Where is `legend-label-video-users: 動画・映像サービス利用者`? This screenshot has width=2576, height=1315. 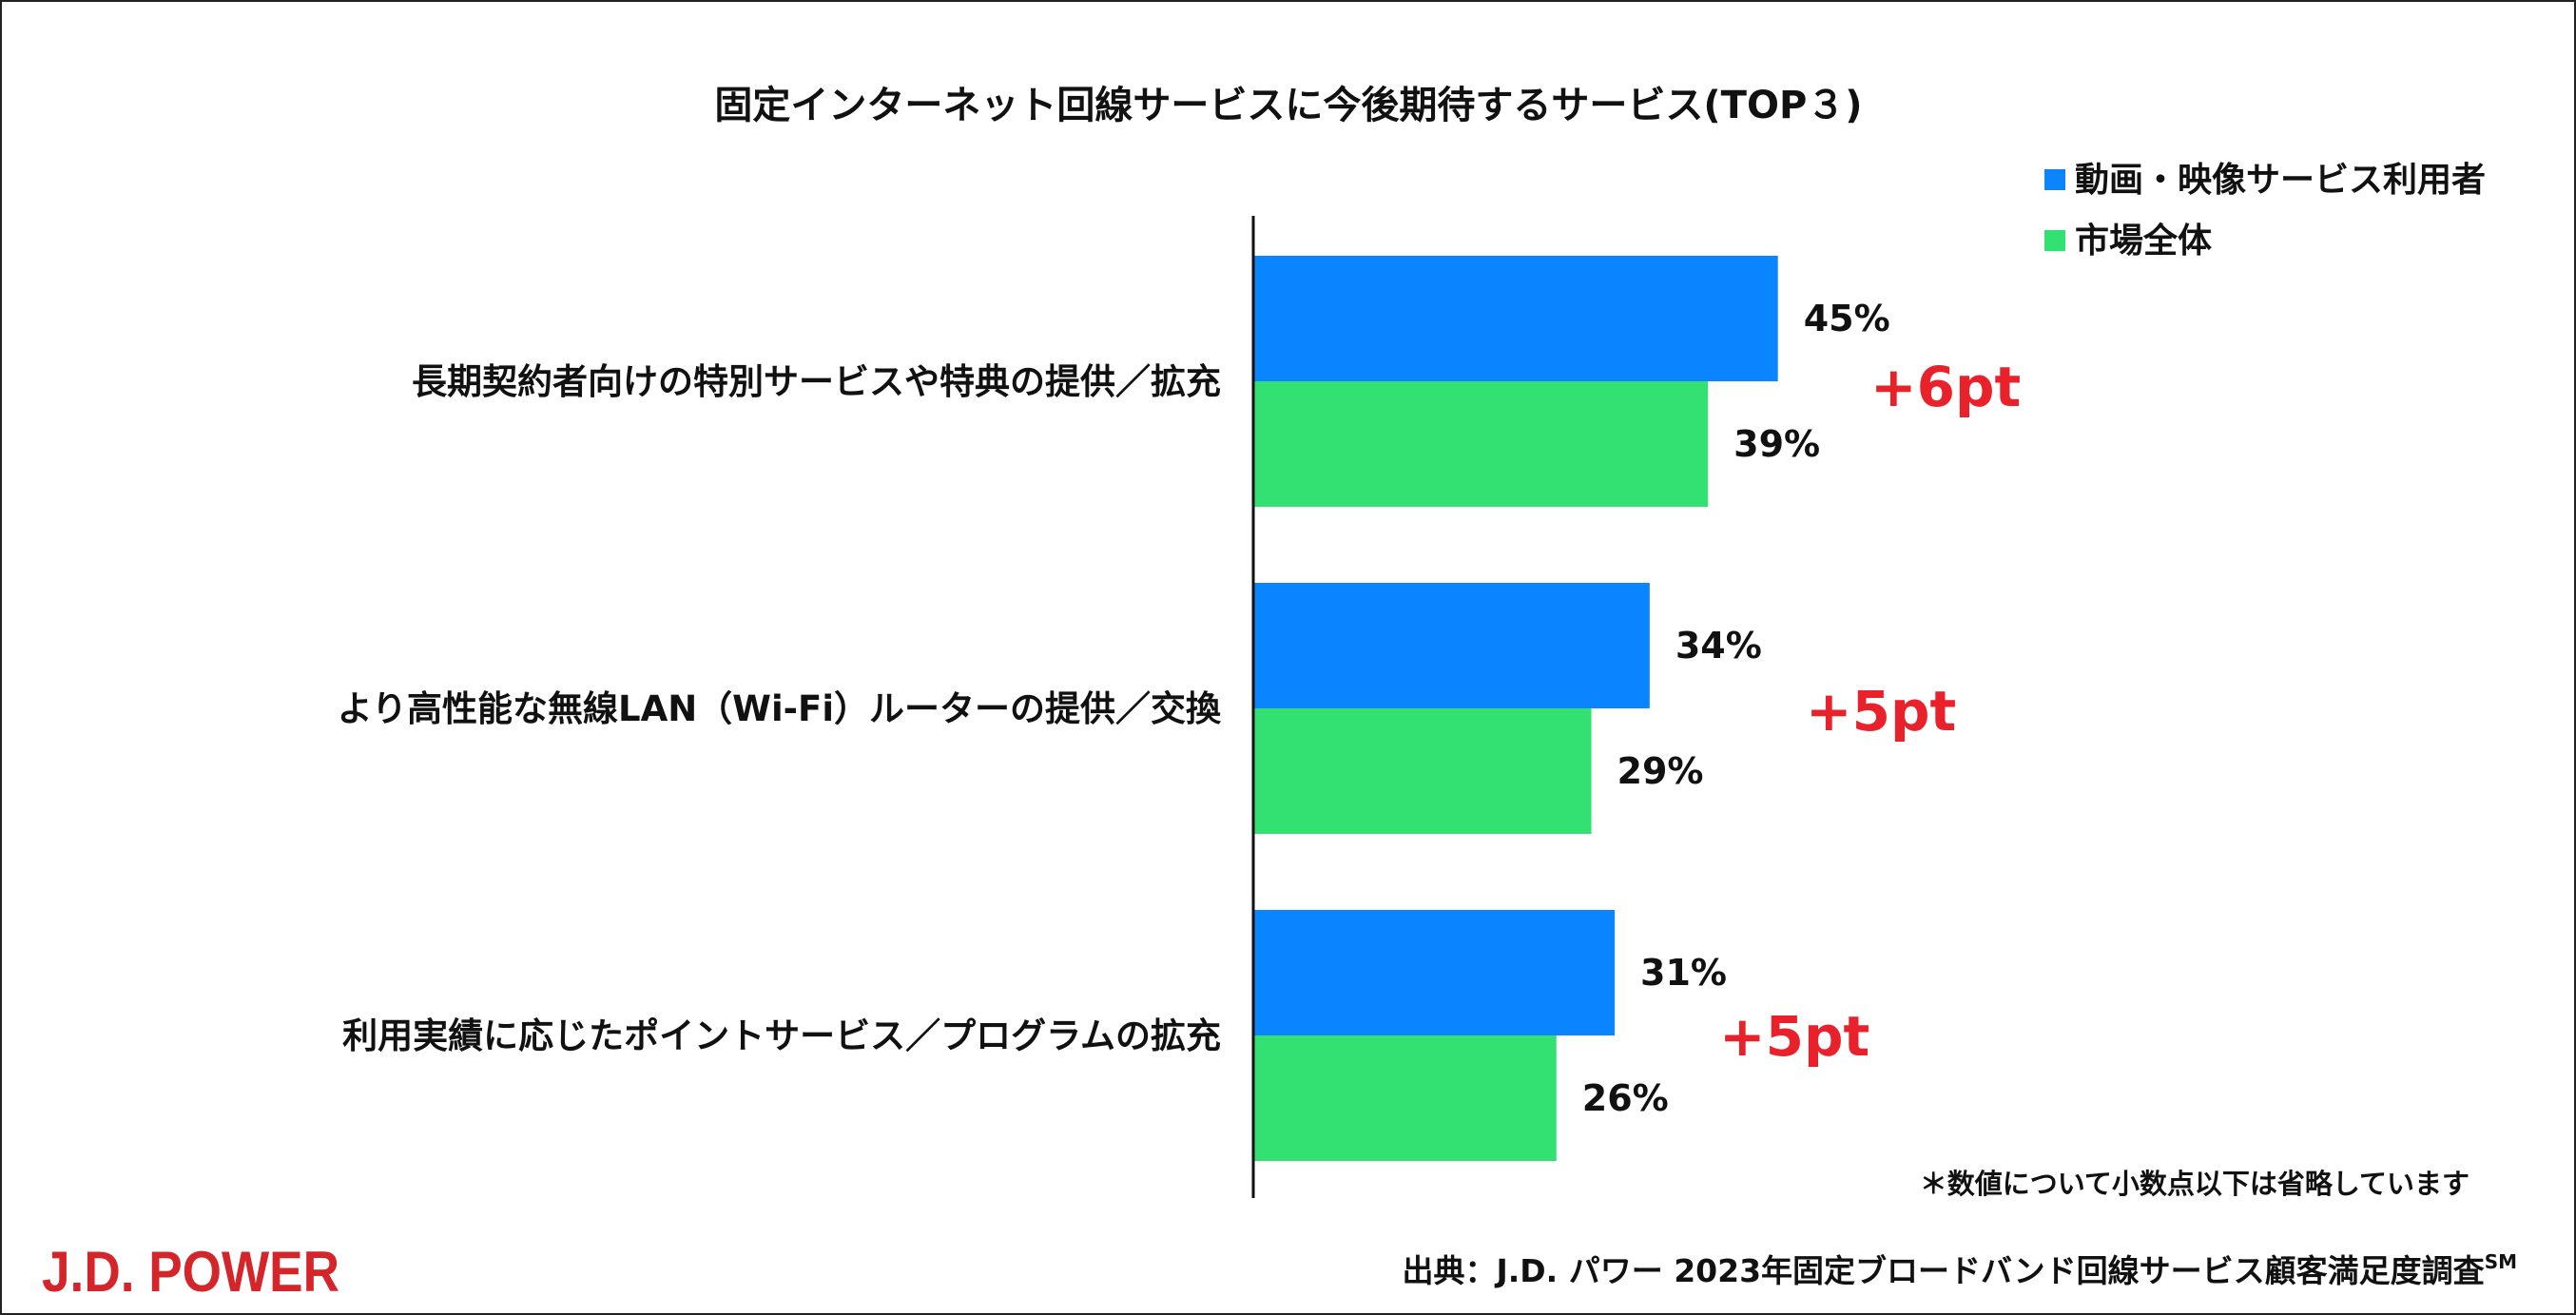
legend-label-video-users: 動画・映像サービス利用者 is located at coordinates (2280, 180).